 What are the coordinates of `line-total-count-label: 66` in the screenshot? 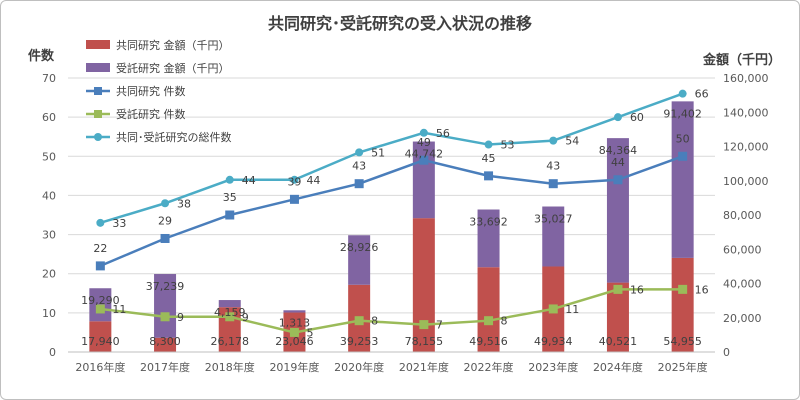 It's located at (702, 94).